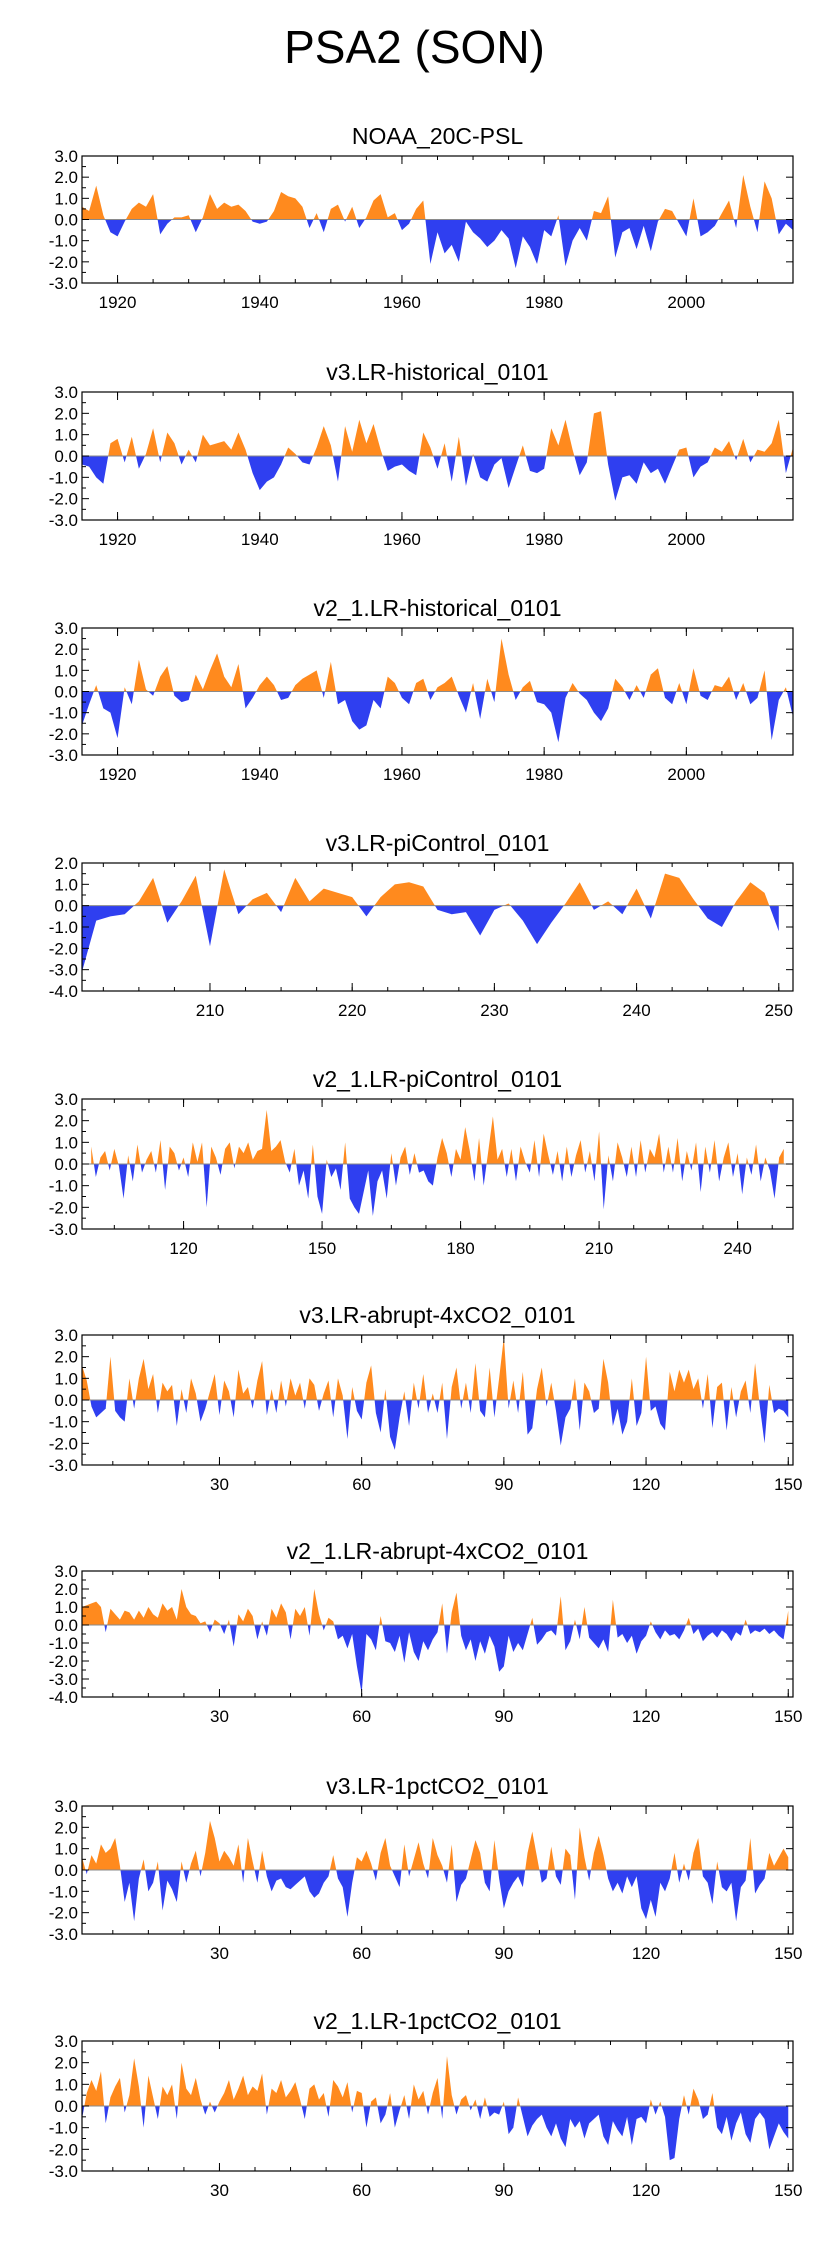 Image resolution: width=829 pixels, height=2245 pixels. I want to click on x-tick-label: 180, so click(460, 1248).